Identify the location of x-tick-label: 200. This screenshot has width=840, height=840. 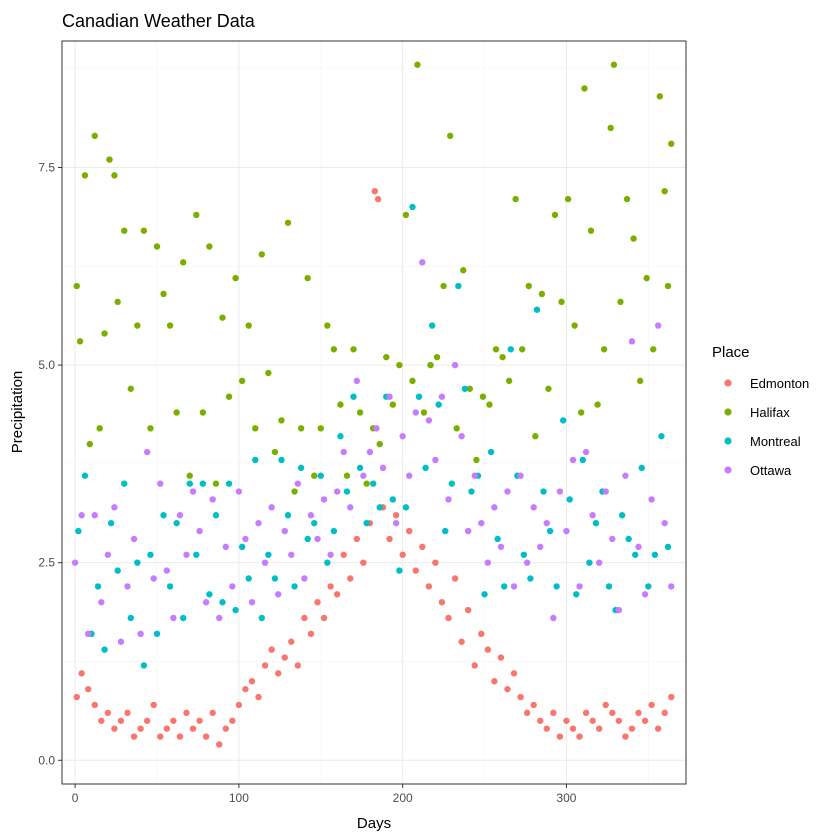
(403, 798).